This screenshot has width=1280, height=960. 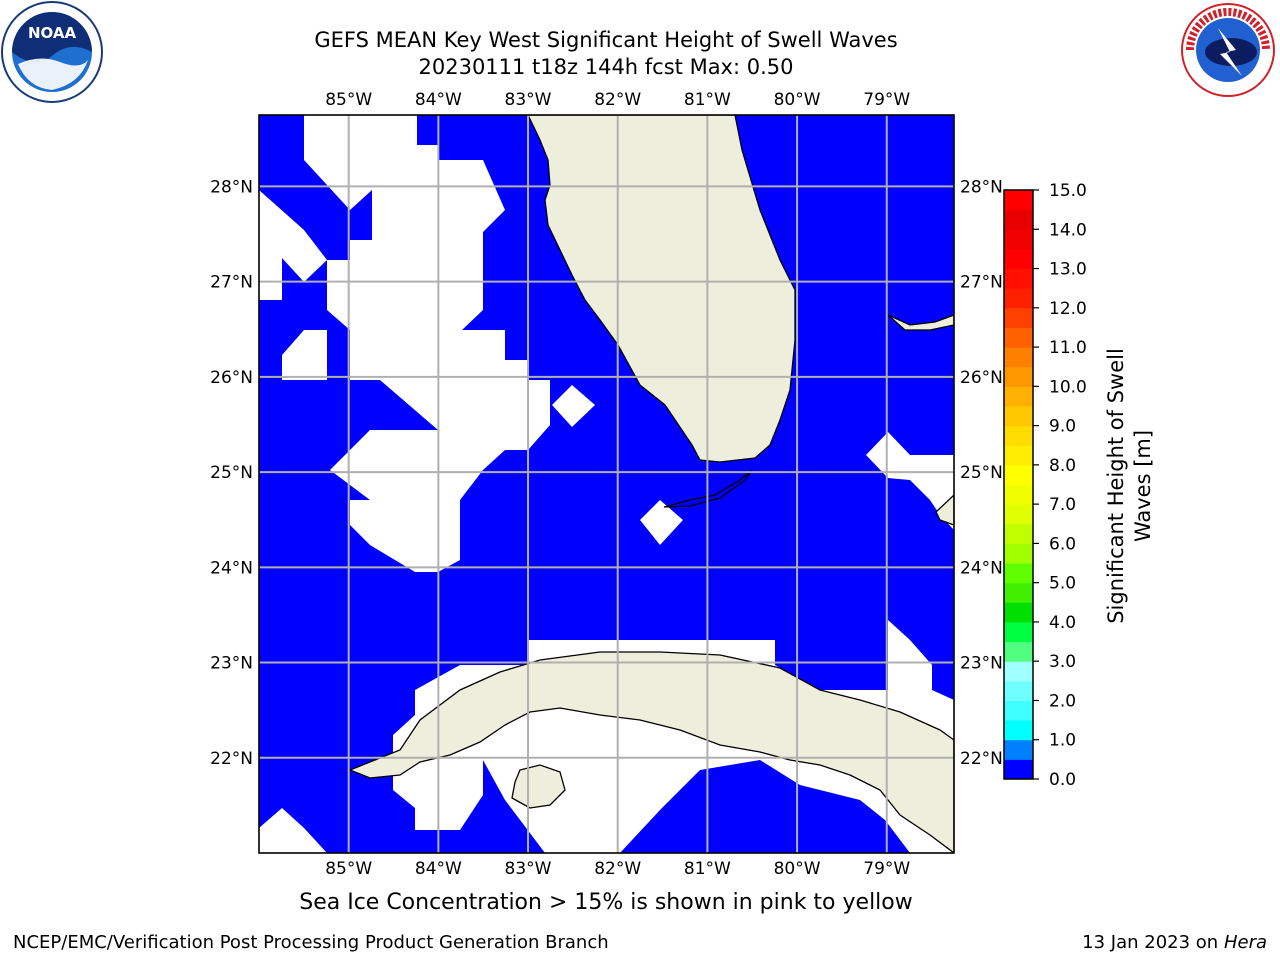 What do you see at coordinates (1153, 942) in the screenshot?
I see `credit-date: 13 Jan 2023 on` at bounding box center [1153, 942].